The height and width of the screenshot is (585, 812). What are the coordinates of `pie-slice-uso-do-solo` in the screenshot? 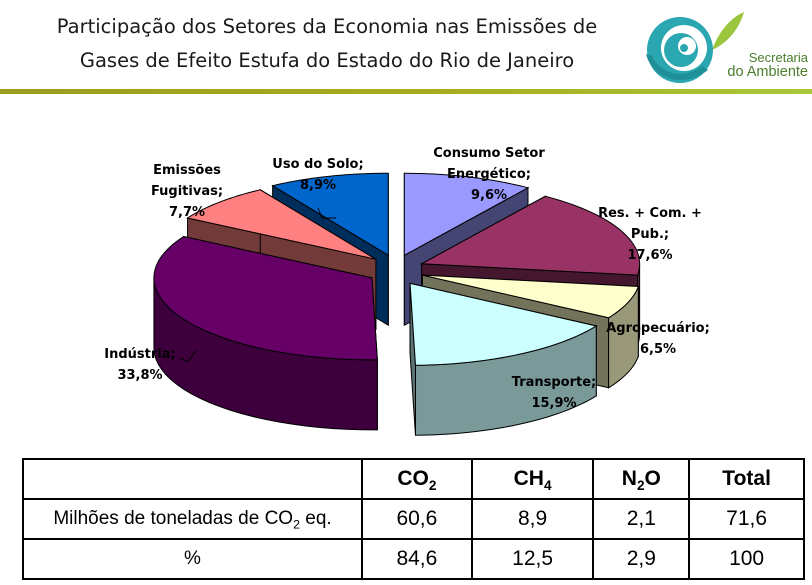 It's located at (330, 214).